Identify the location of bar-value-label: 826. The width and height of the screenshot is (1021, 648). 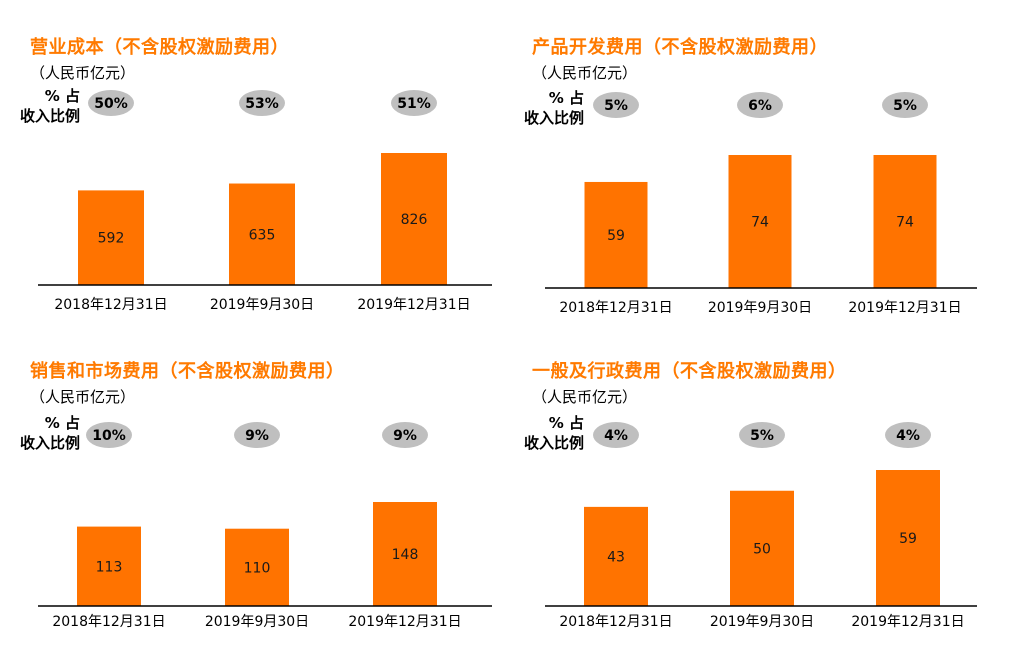
(414, 220).